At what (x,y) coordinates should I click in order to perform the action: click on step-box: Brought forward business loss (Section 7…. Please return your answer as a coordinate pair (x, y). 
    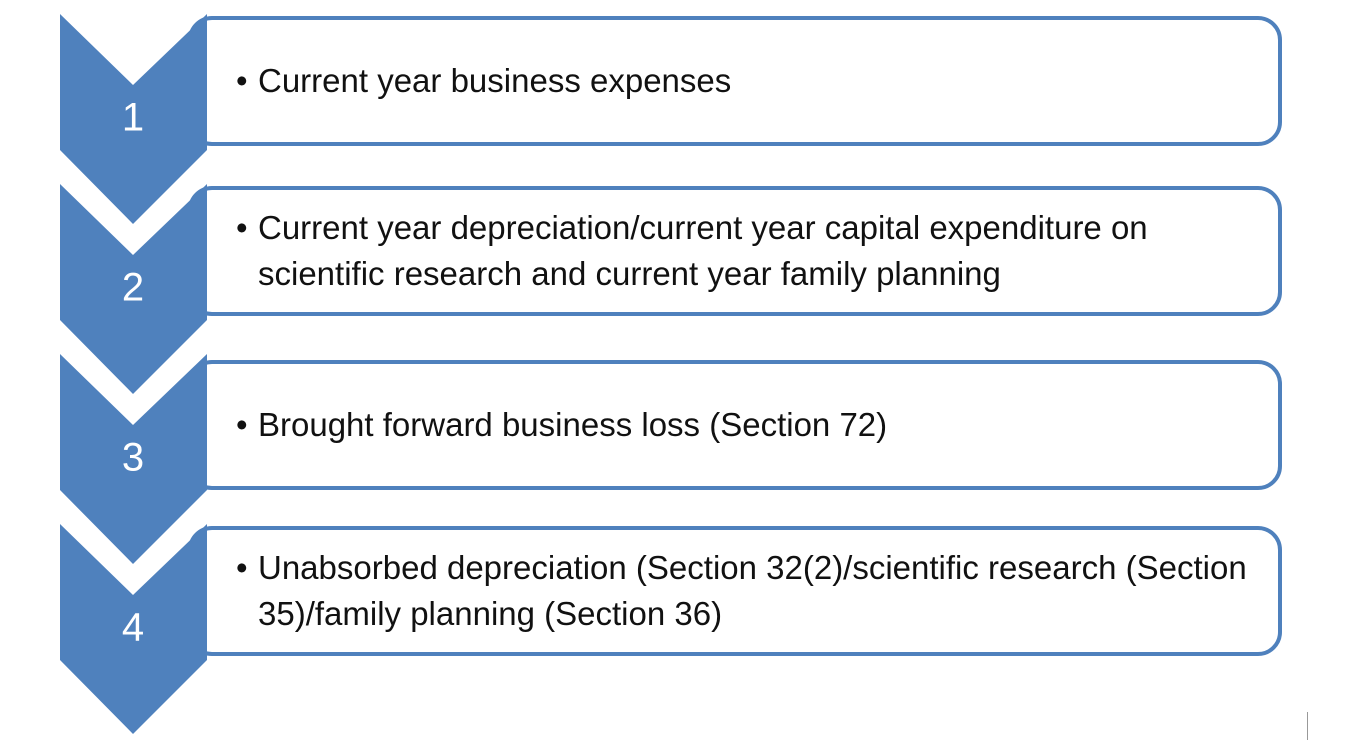
    Looking at the image, I should click on (735, 425).